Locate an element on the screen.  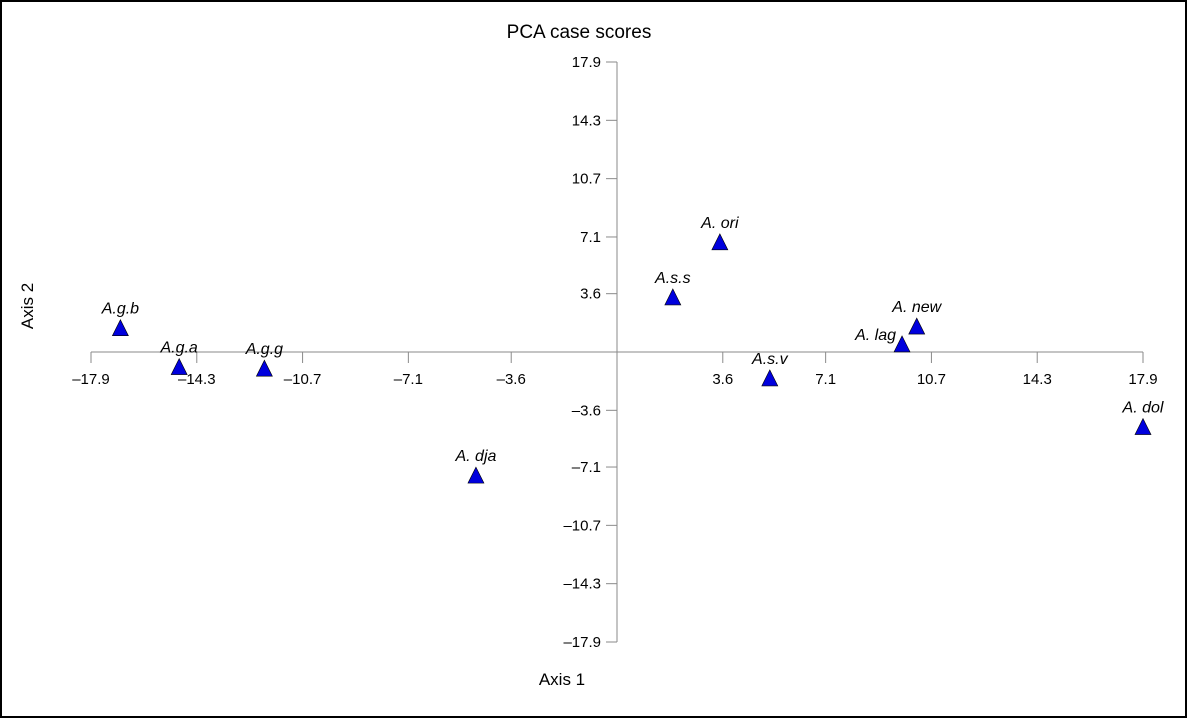
x-tick-label: –3.6 is located at coordinates (511, 379).